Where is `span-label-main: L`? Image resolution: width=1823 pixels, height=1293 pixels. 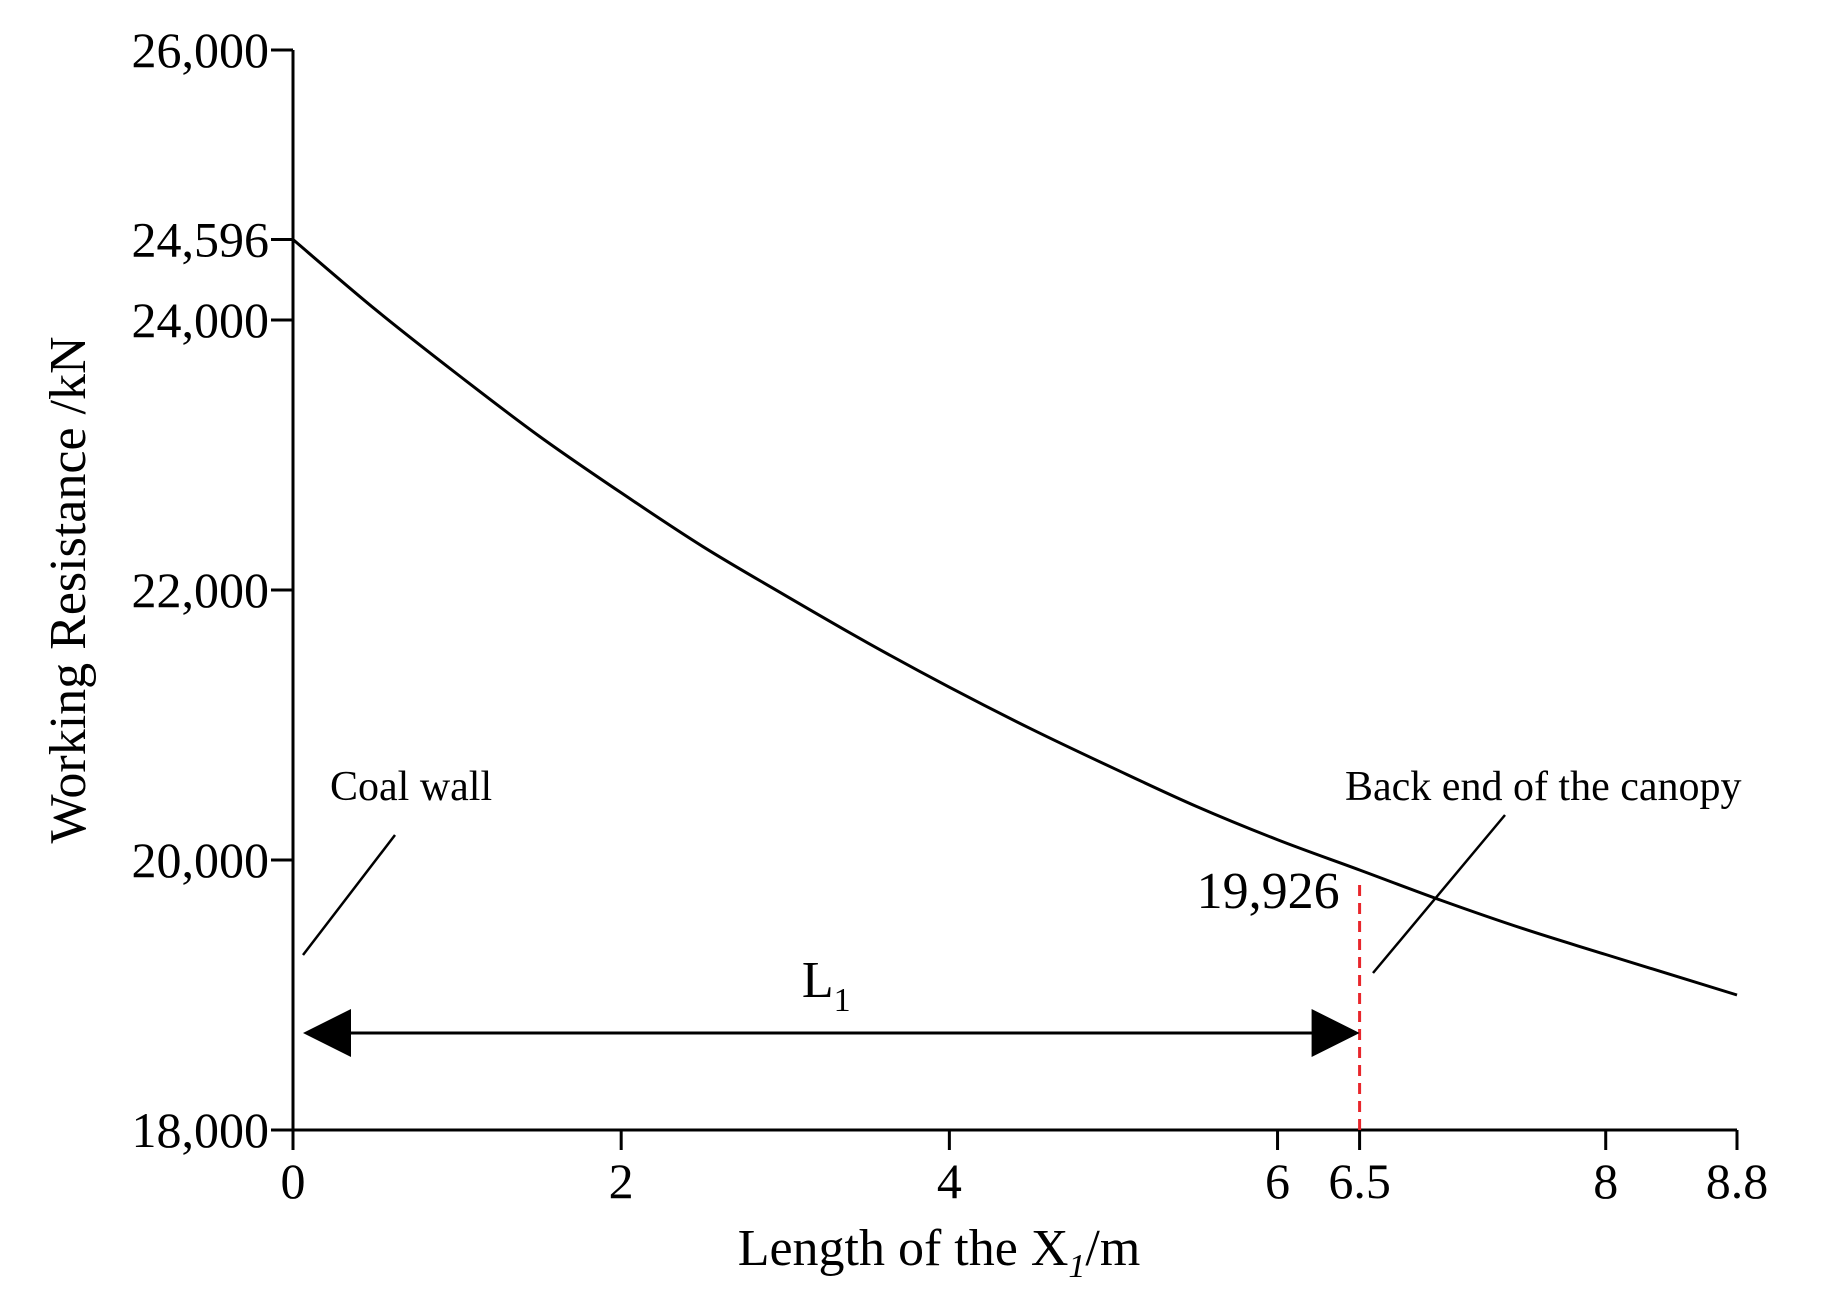 span-label-main: L is located at coordinates (818, 980).